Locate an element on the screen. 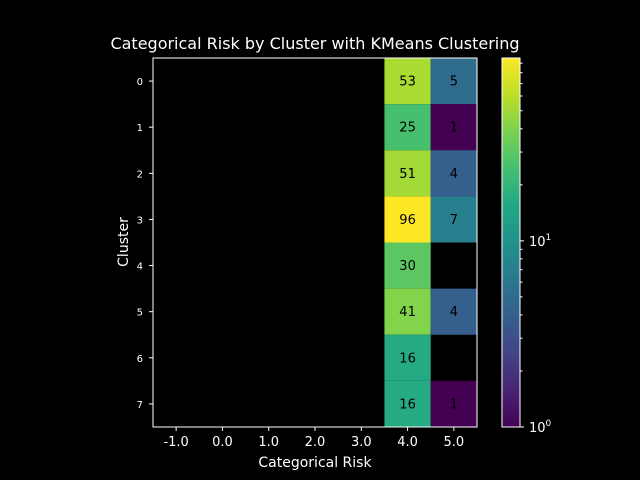 The width and height of the screenshot is (640, 480). x-tick-label: 4.0 is located at coordinates (407, 442).